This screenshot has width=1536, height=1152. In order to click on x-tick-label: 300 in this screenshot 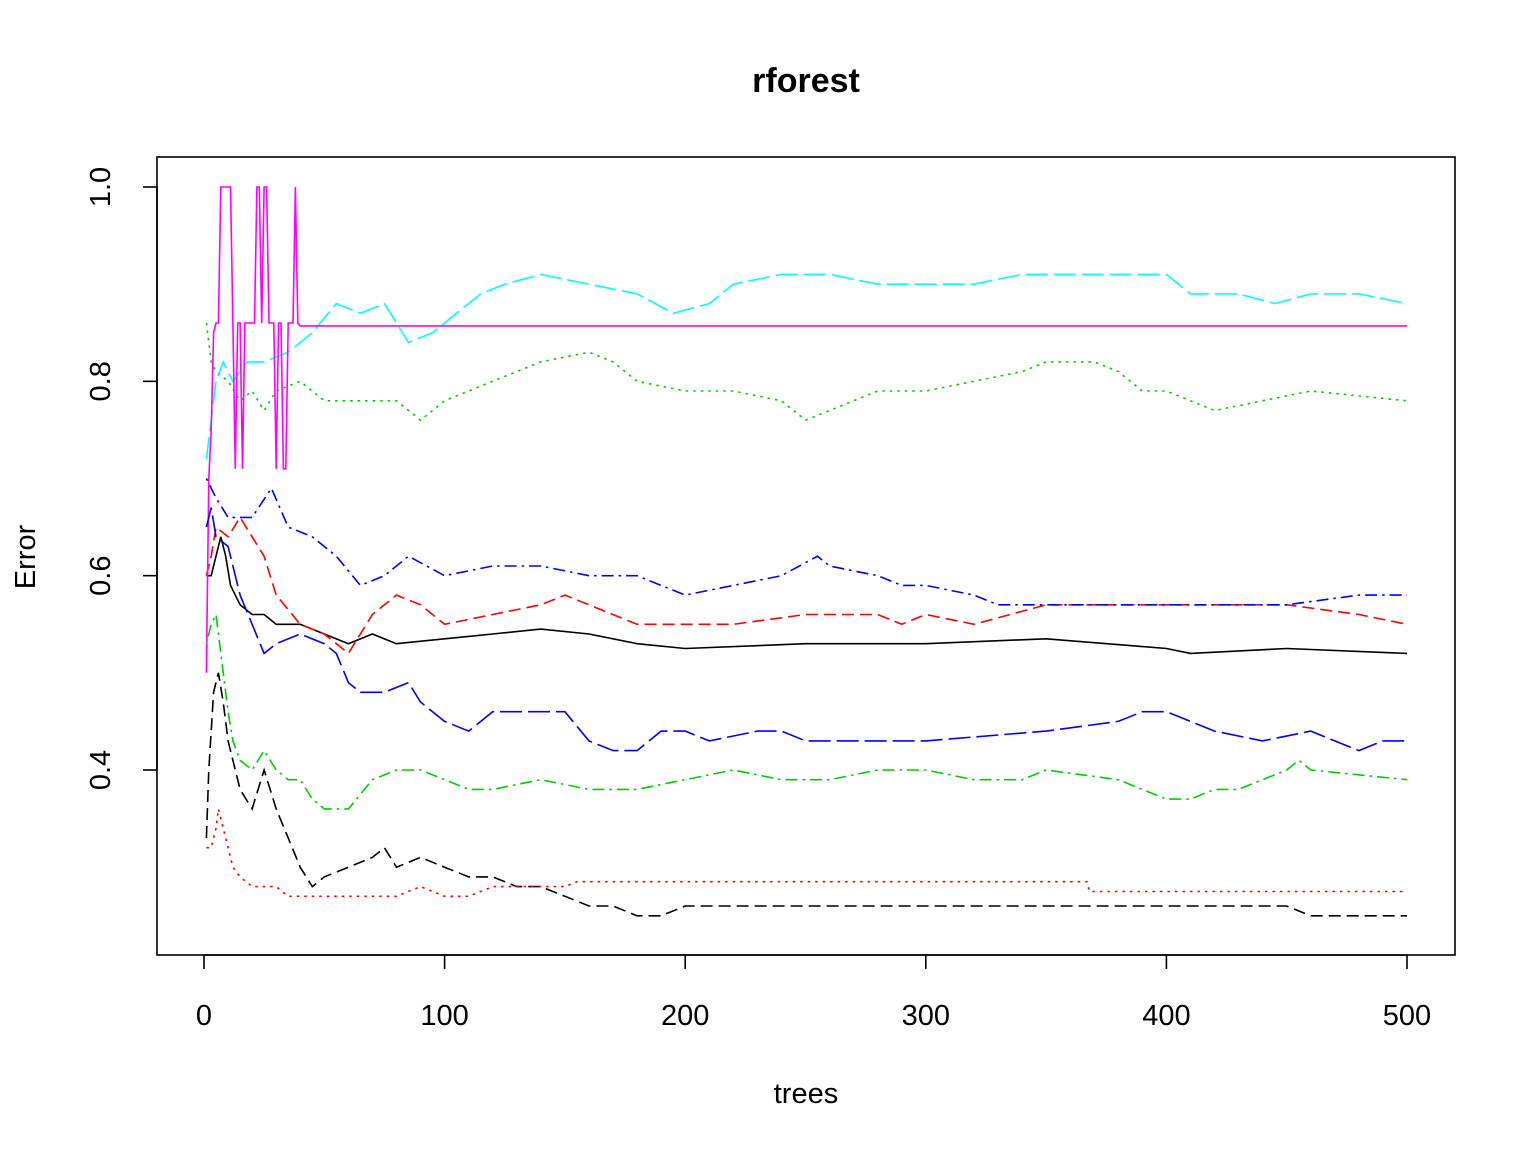, I will do `click(926, 1016)`.